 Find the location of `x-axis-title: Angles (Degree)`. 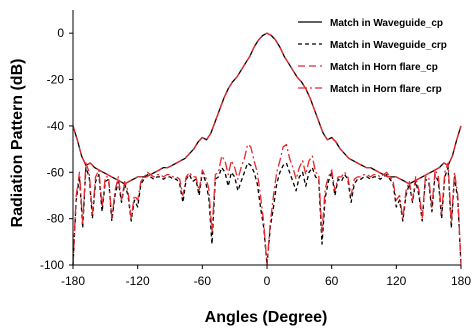

x-axis-title: Angles (Degree) is located at coordinates (266, 317).